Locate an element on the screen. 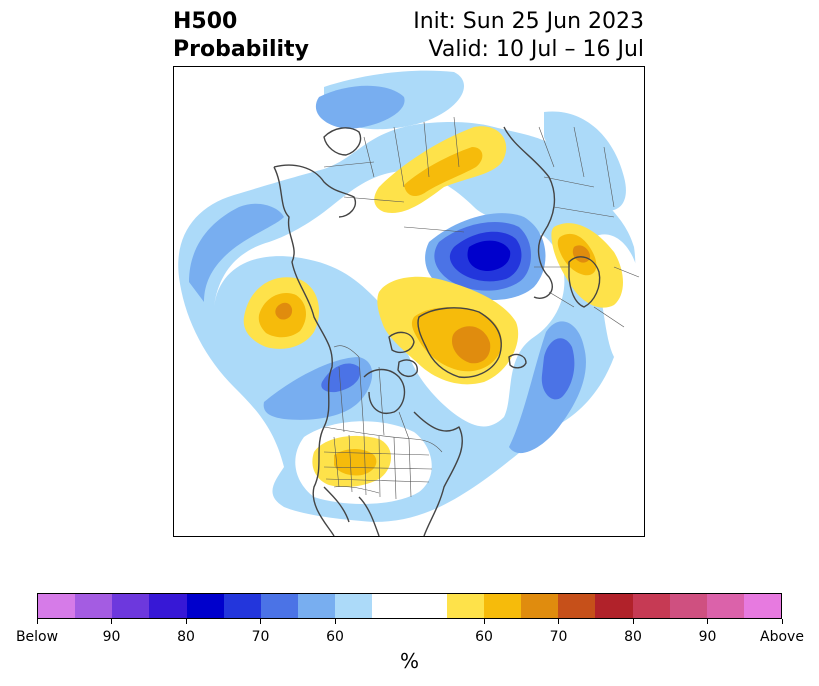  colorbar-tick-labels: Below 90 80 70 60 60 70 80 90 Above is located at coordinates (410, 637).